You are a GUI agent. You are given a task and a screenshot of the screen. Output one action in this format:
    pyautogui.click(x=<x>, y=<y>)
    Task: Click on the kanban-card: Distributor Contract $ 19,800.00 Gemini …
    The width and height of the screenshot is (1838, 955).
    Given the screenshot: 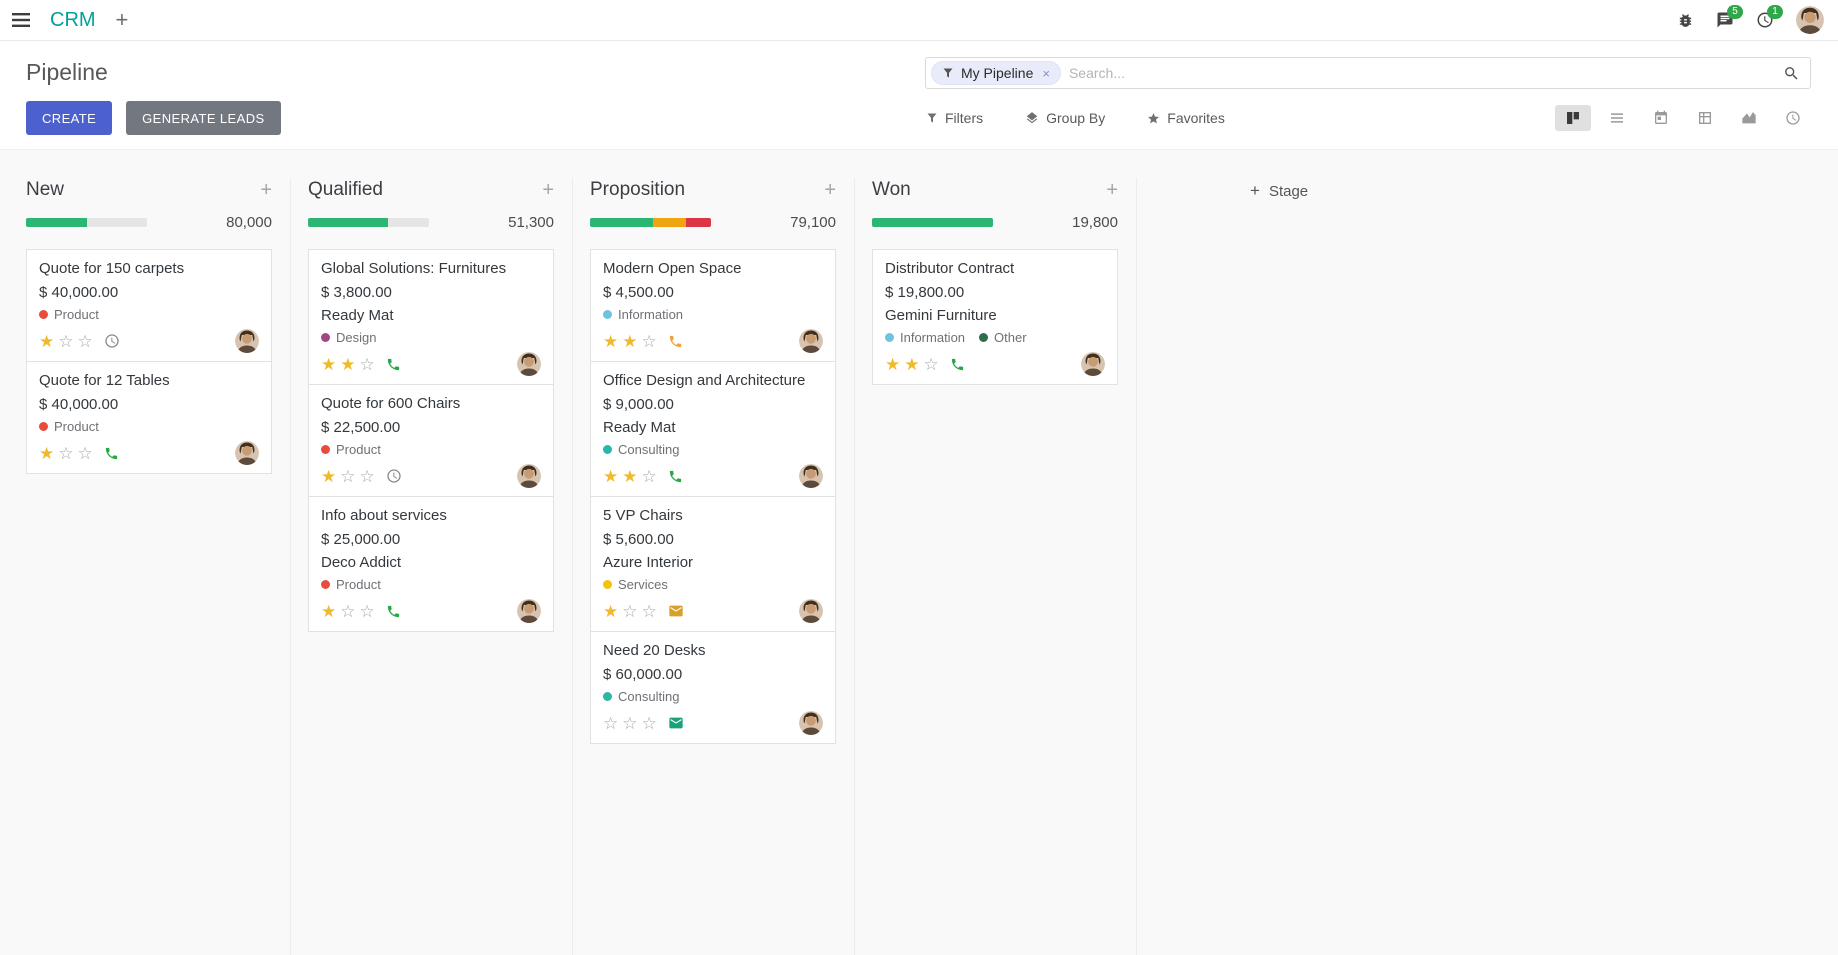 What is the action you would take?
    pyautogui.click(x=995, y=317)
    